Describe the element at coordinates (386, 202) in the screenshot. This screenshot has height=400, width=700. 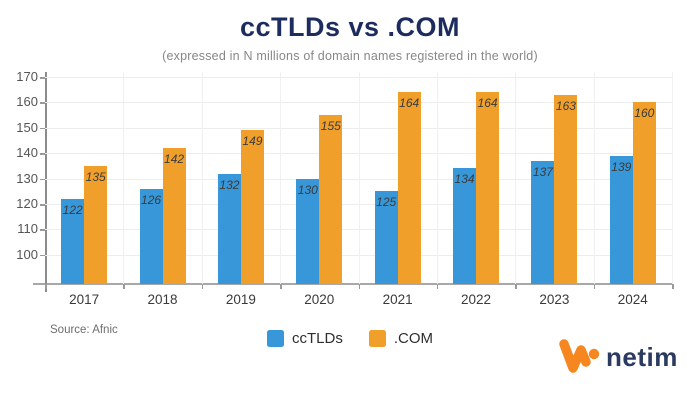
I see `bar-value-label: 125` at that location.